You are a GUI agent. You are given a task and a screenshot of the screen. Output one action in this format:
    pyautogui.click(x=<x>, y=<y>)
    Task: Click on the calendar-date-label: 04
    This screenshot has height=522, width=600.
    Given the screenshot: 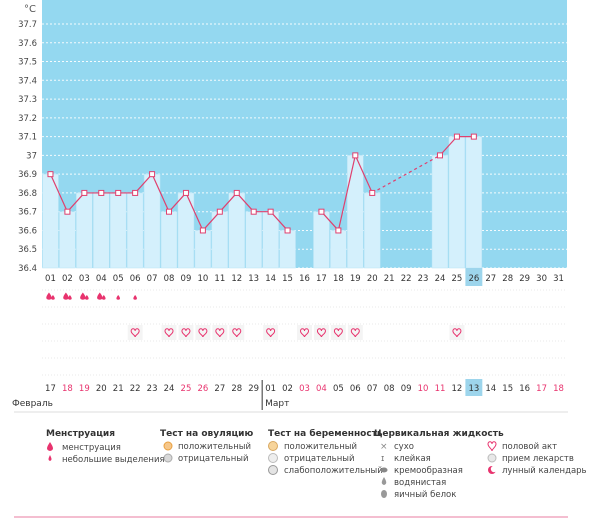 What is the action you would take?
    pyautogui.click(x=321, y=389)
    